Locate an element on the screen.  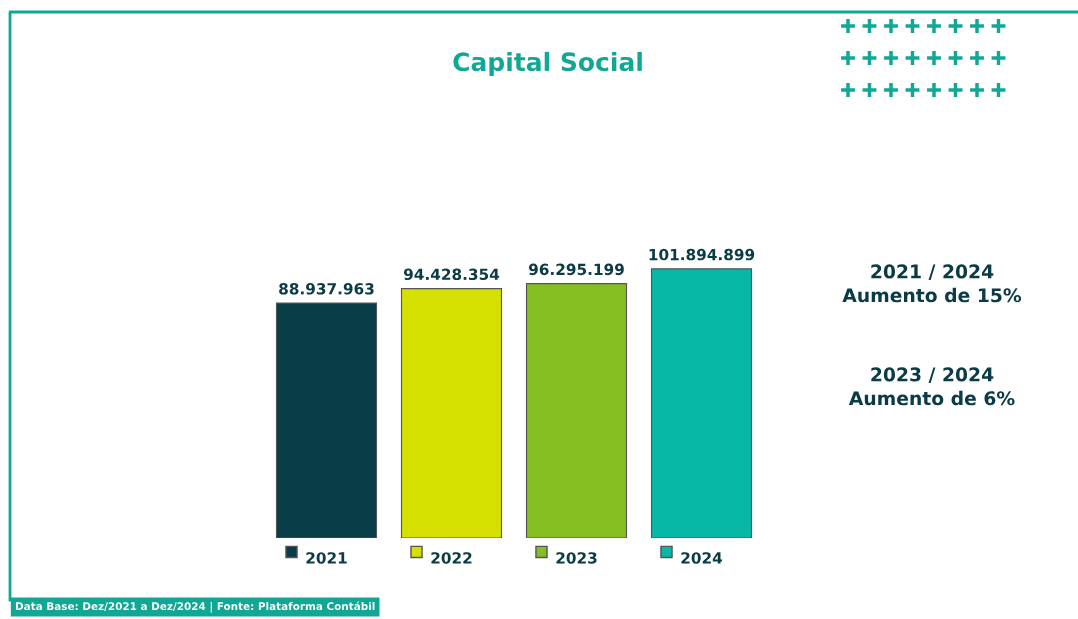
chart-title: Capital Social is located at coordinates (547, 64).